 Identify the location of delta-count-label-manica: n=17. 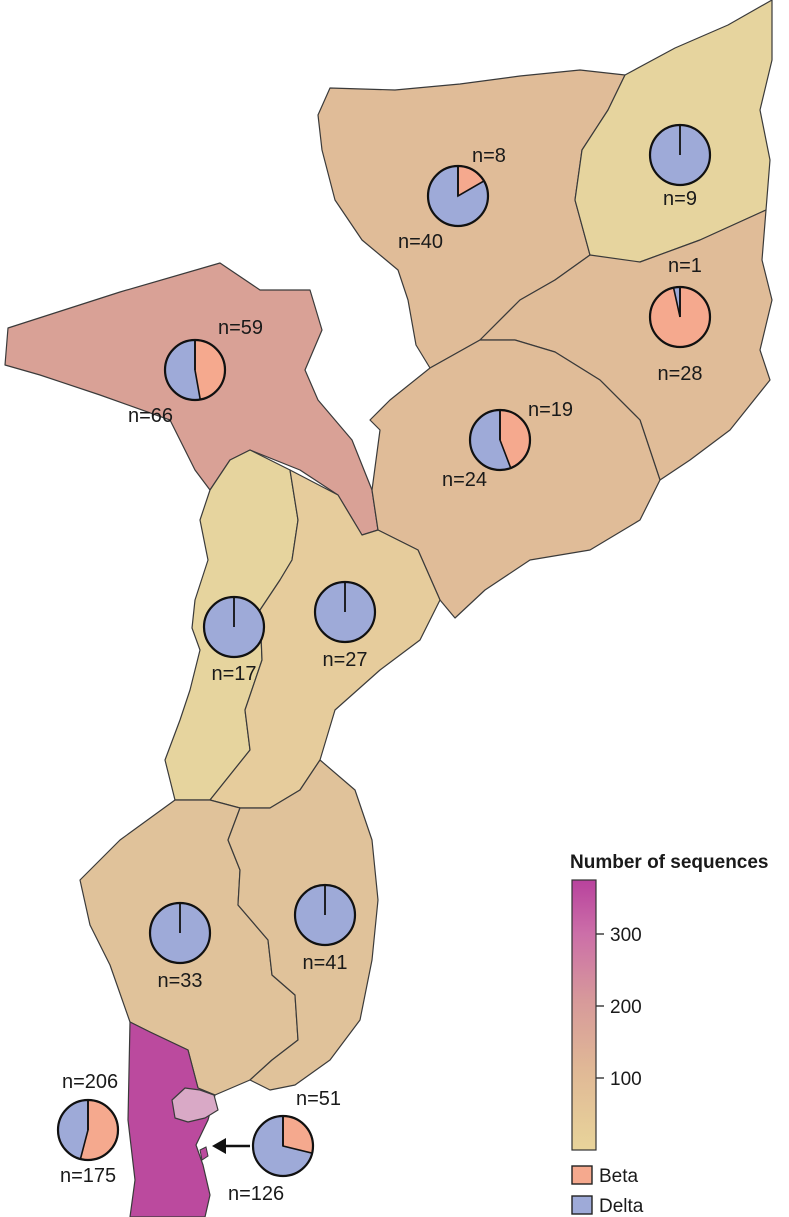
(233, 674).